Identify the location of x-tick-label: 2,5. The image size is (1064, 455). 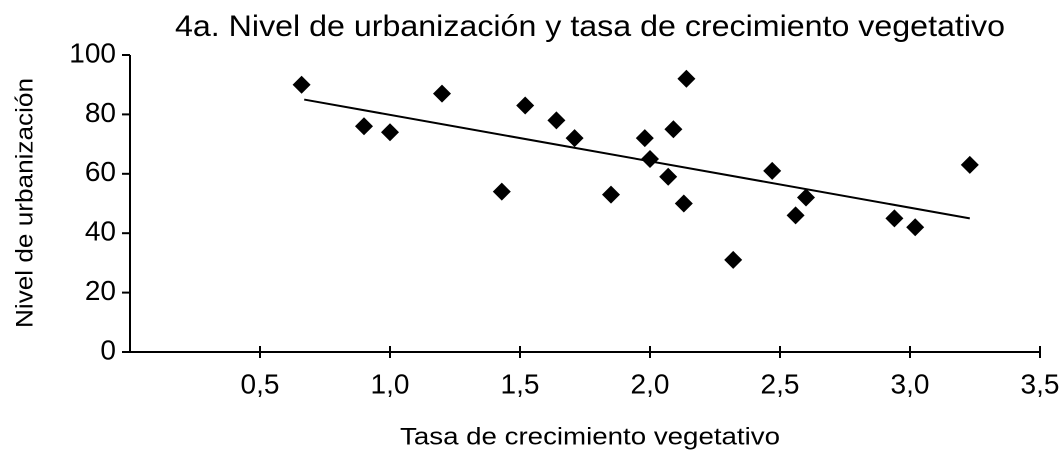
(780, 383).